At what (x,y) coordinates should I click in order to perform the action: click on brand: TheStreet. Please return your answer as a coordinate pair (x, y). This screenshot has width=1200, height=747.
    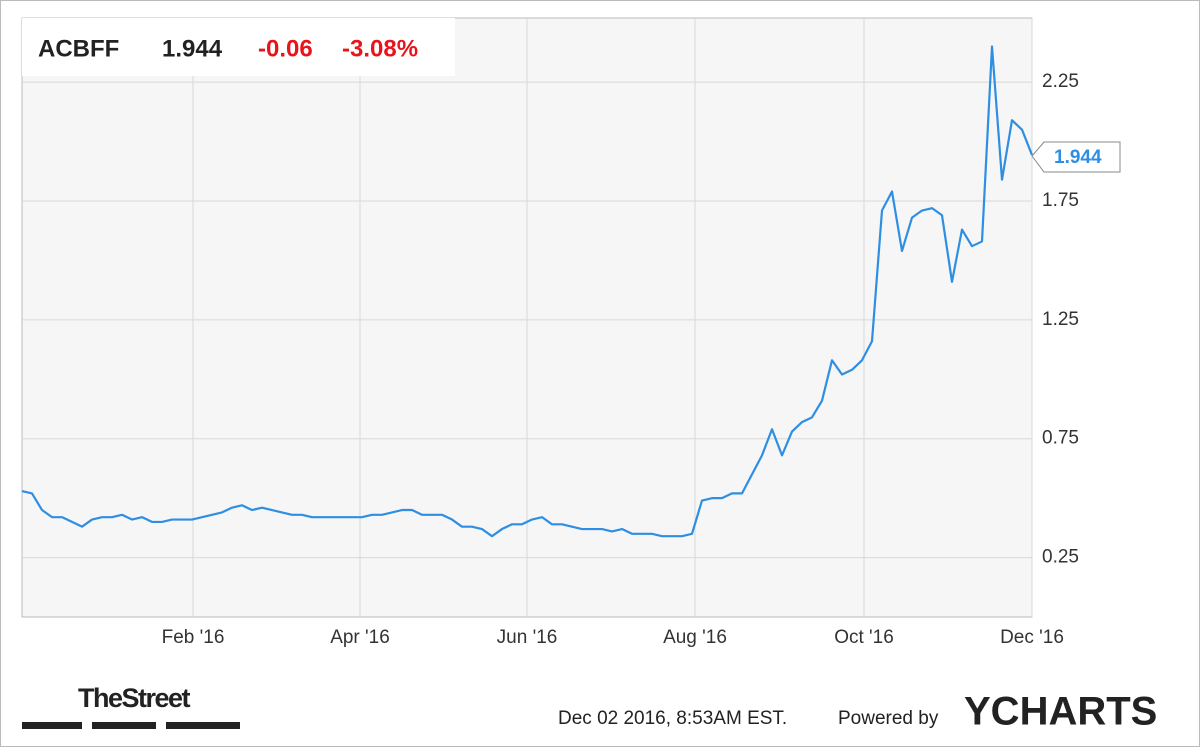
    Looking at the image, I should click on (134, 698).